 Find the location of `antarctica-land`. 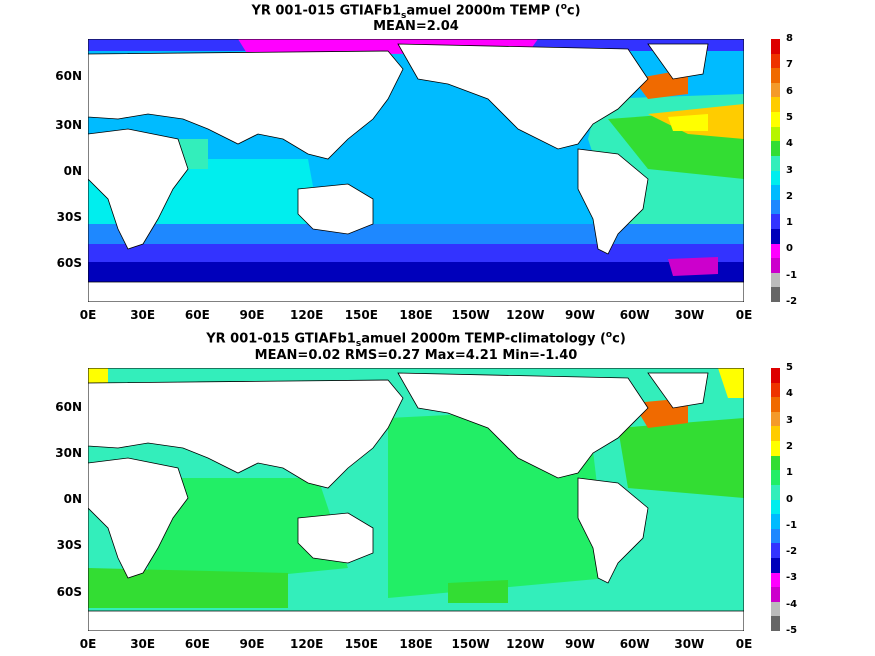

antarctica-land is located at coordinates (416, 291).